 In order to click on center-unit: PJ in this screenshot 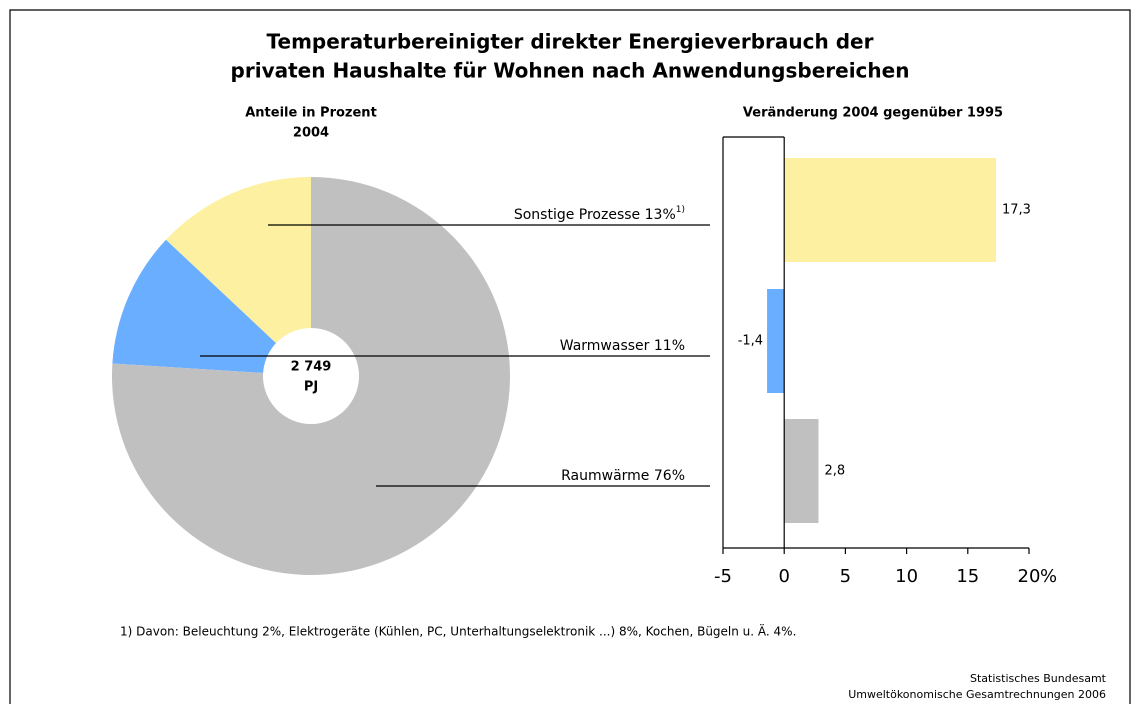, I will do `click(311, 387)`.